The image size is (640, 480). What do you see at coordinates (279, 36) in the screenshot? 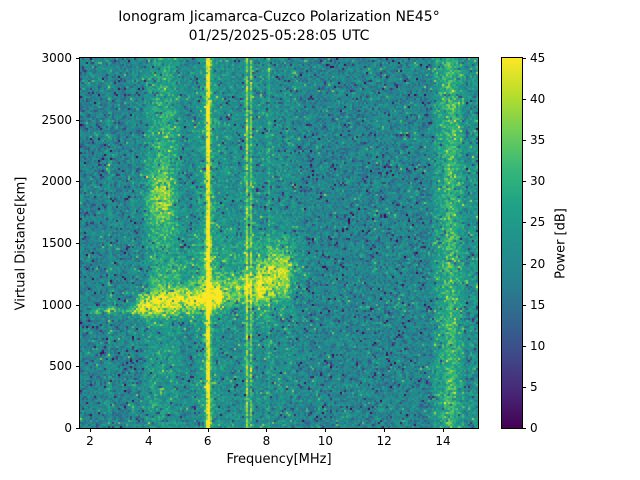
I see `chart-title-line2: 01/25/2025-05:28:05 UTC` at bounding box center [279, 36].